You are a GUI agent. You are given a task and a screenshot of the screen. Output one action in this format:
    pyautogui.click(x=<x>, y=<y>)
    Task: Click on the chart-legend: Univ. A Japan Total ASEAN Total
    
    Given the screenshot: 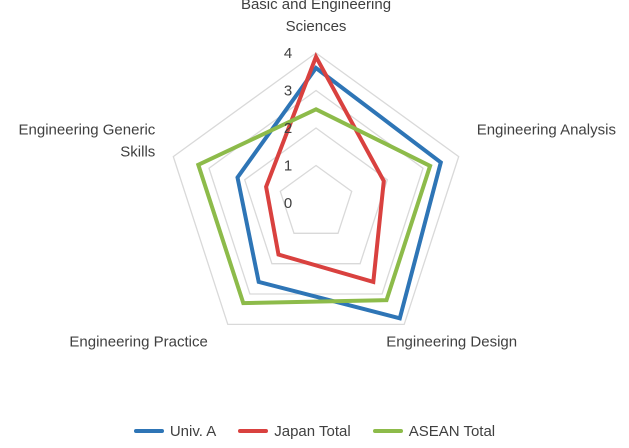 What is the action you would take?
    pyautogui.click(x=314, y=431)
    